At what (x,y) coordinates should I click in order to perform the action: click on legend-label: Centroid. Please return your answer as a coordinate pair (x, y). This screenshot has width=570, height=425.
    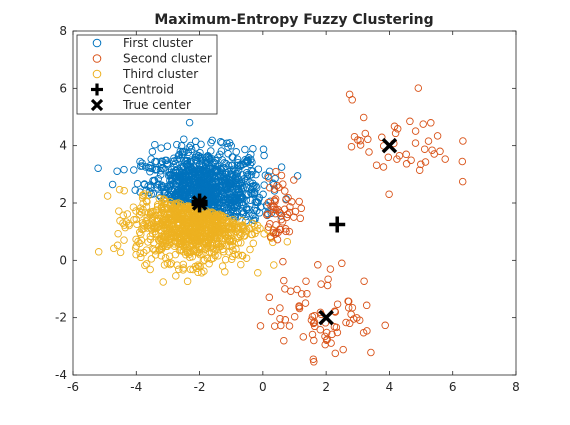
    Looking at the image, I should click on (148, 90).